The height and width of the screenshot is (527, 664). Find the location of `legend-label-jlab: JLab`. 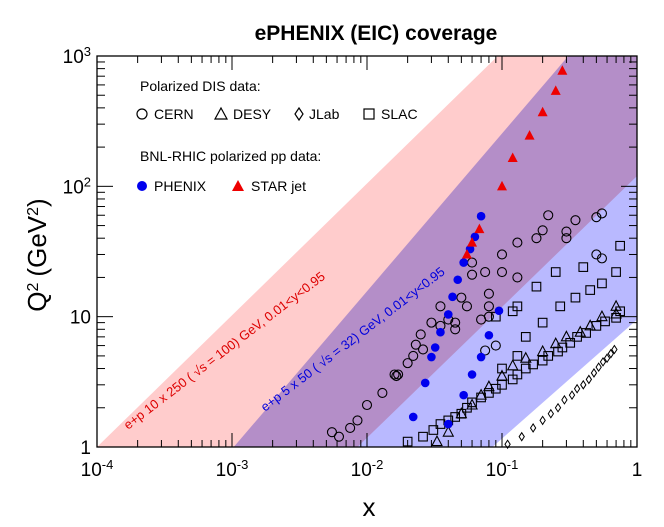

legend-label-jlab: JLab is located at coordinates (324, 114).